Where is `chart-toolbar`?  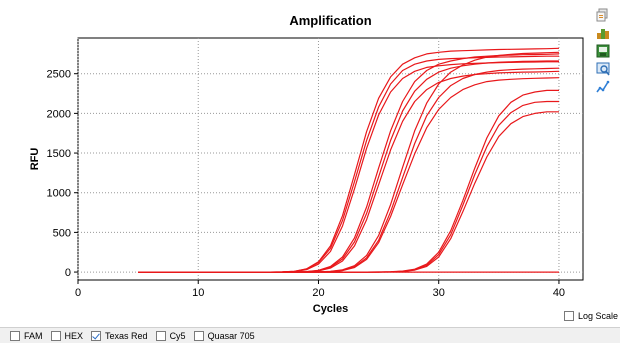 chart-toolbar is located at coordinates (604, 51).